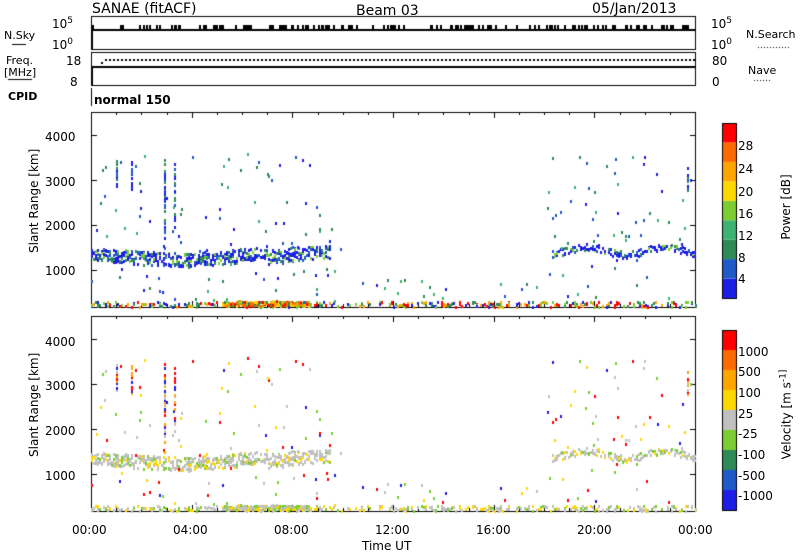 The height and width of the screenshot is (554, 800). I want to click on velocity-cb-tick-500: 500, so click(749, 372).